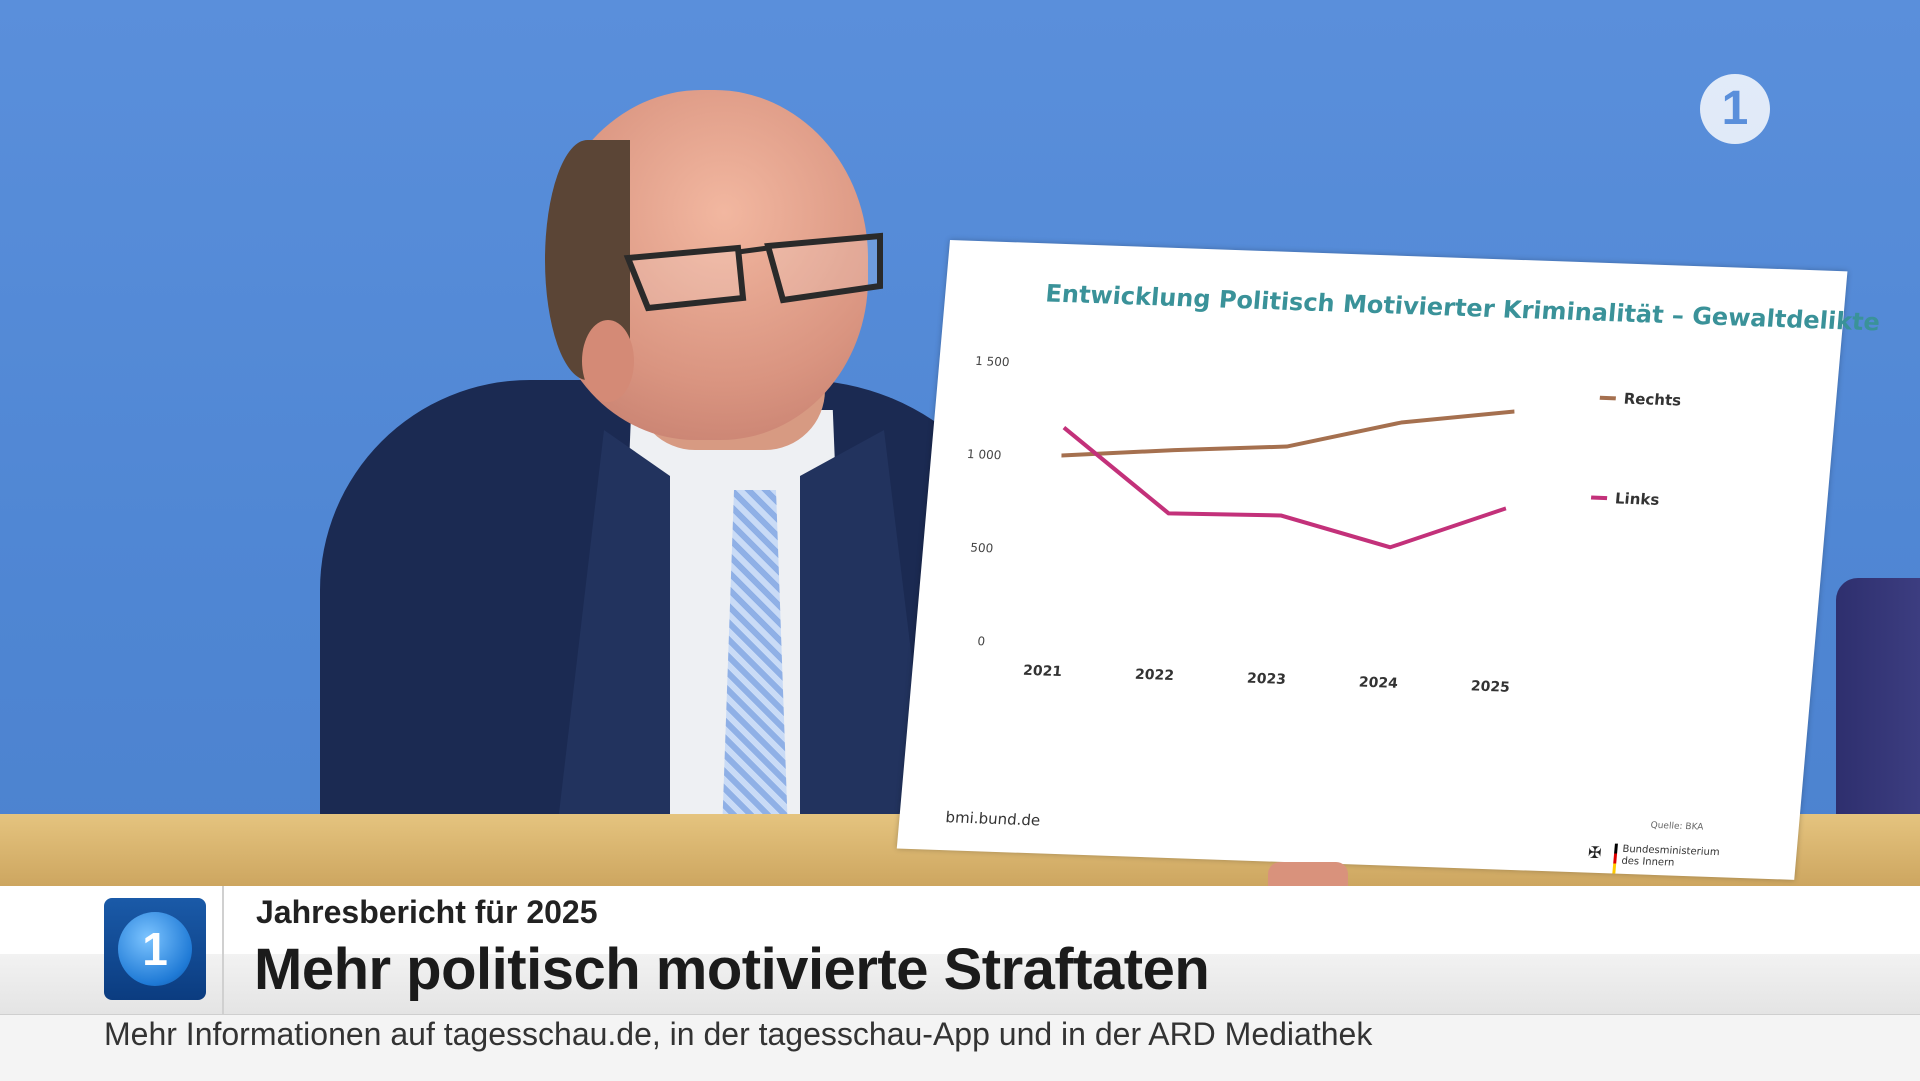 This screenshot has height=1081, width=1920. I want to click on x-tick-label: 2021, so click(1042, 671).